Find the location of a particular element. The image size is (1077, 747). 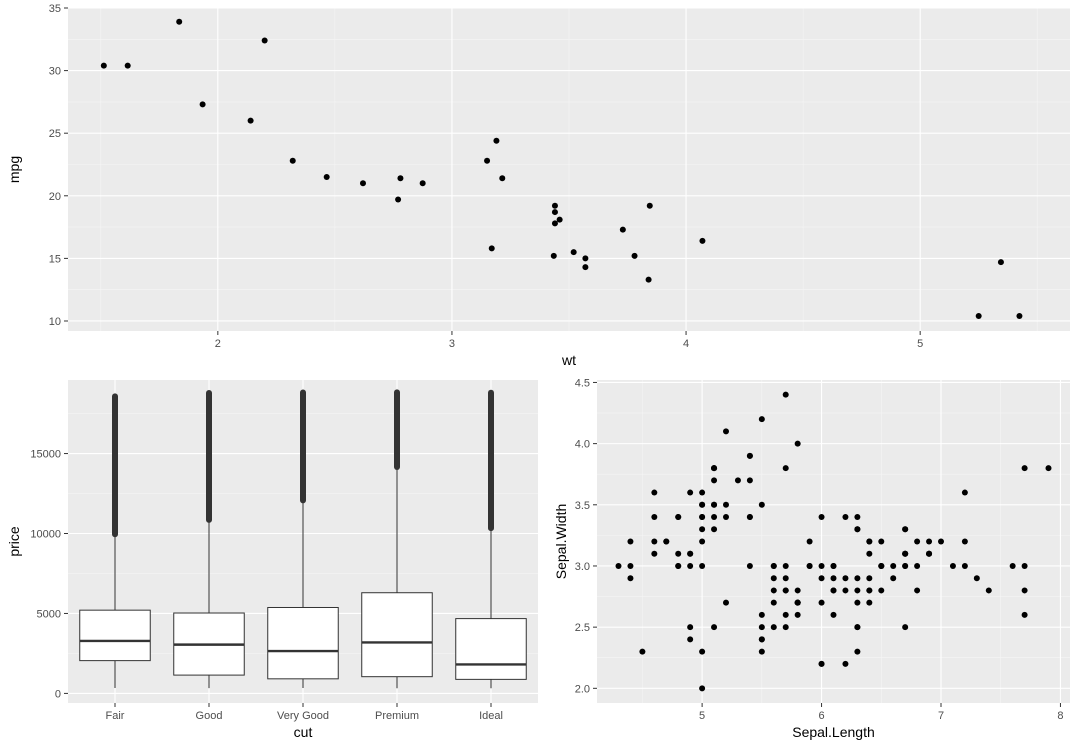

y-tick-label: 35 is located at coordinates (55, 9).